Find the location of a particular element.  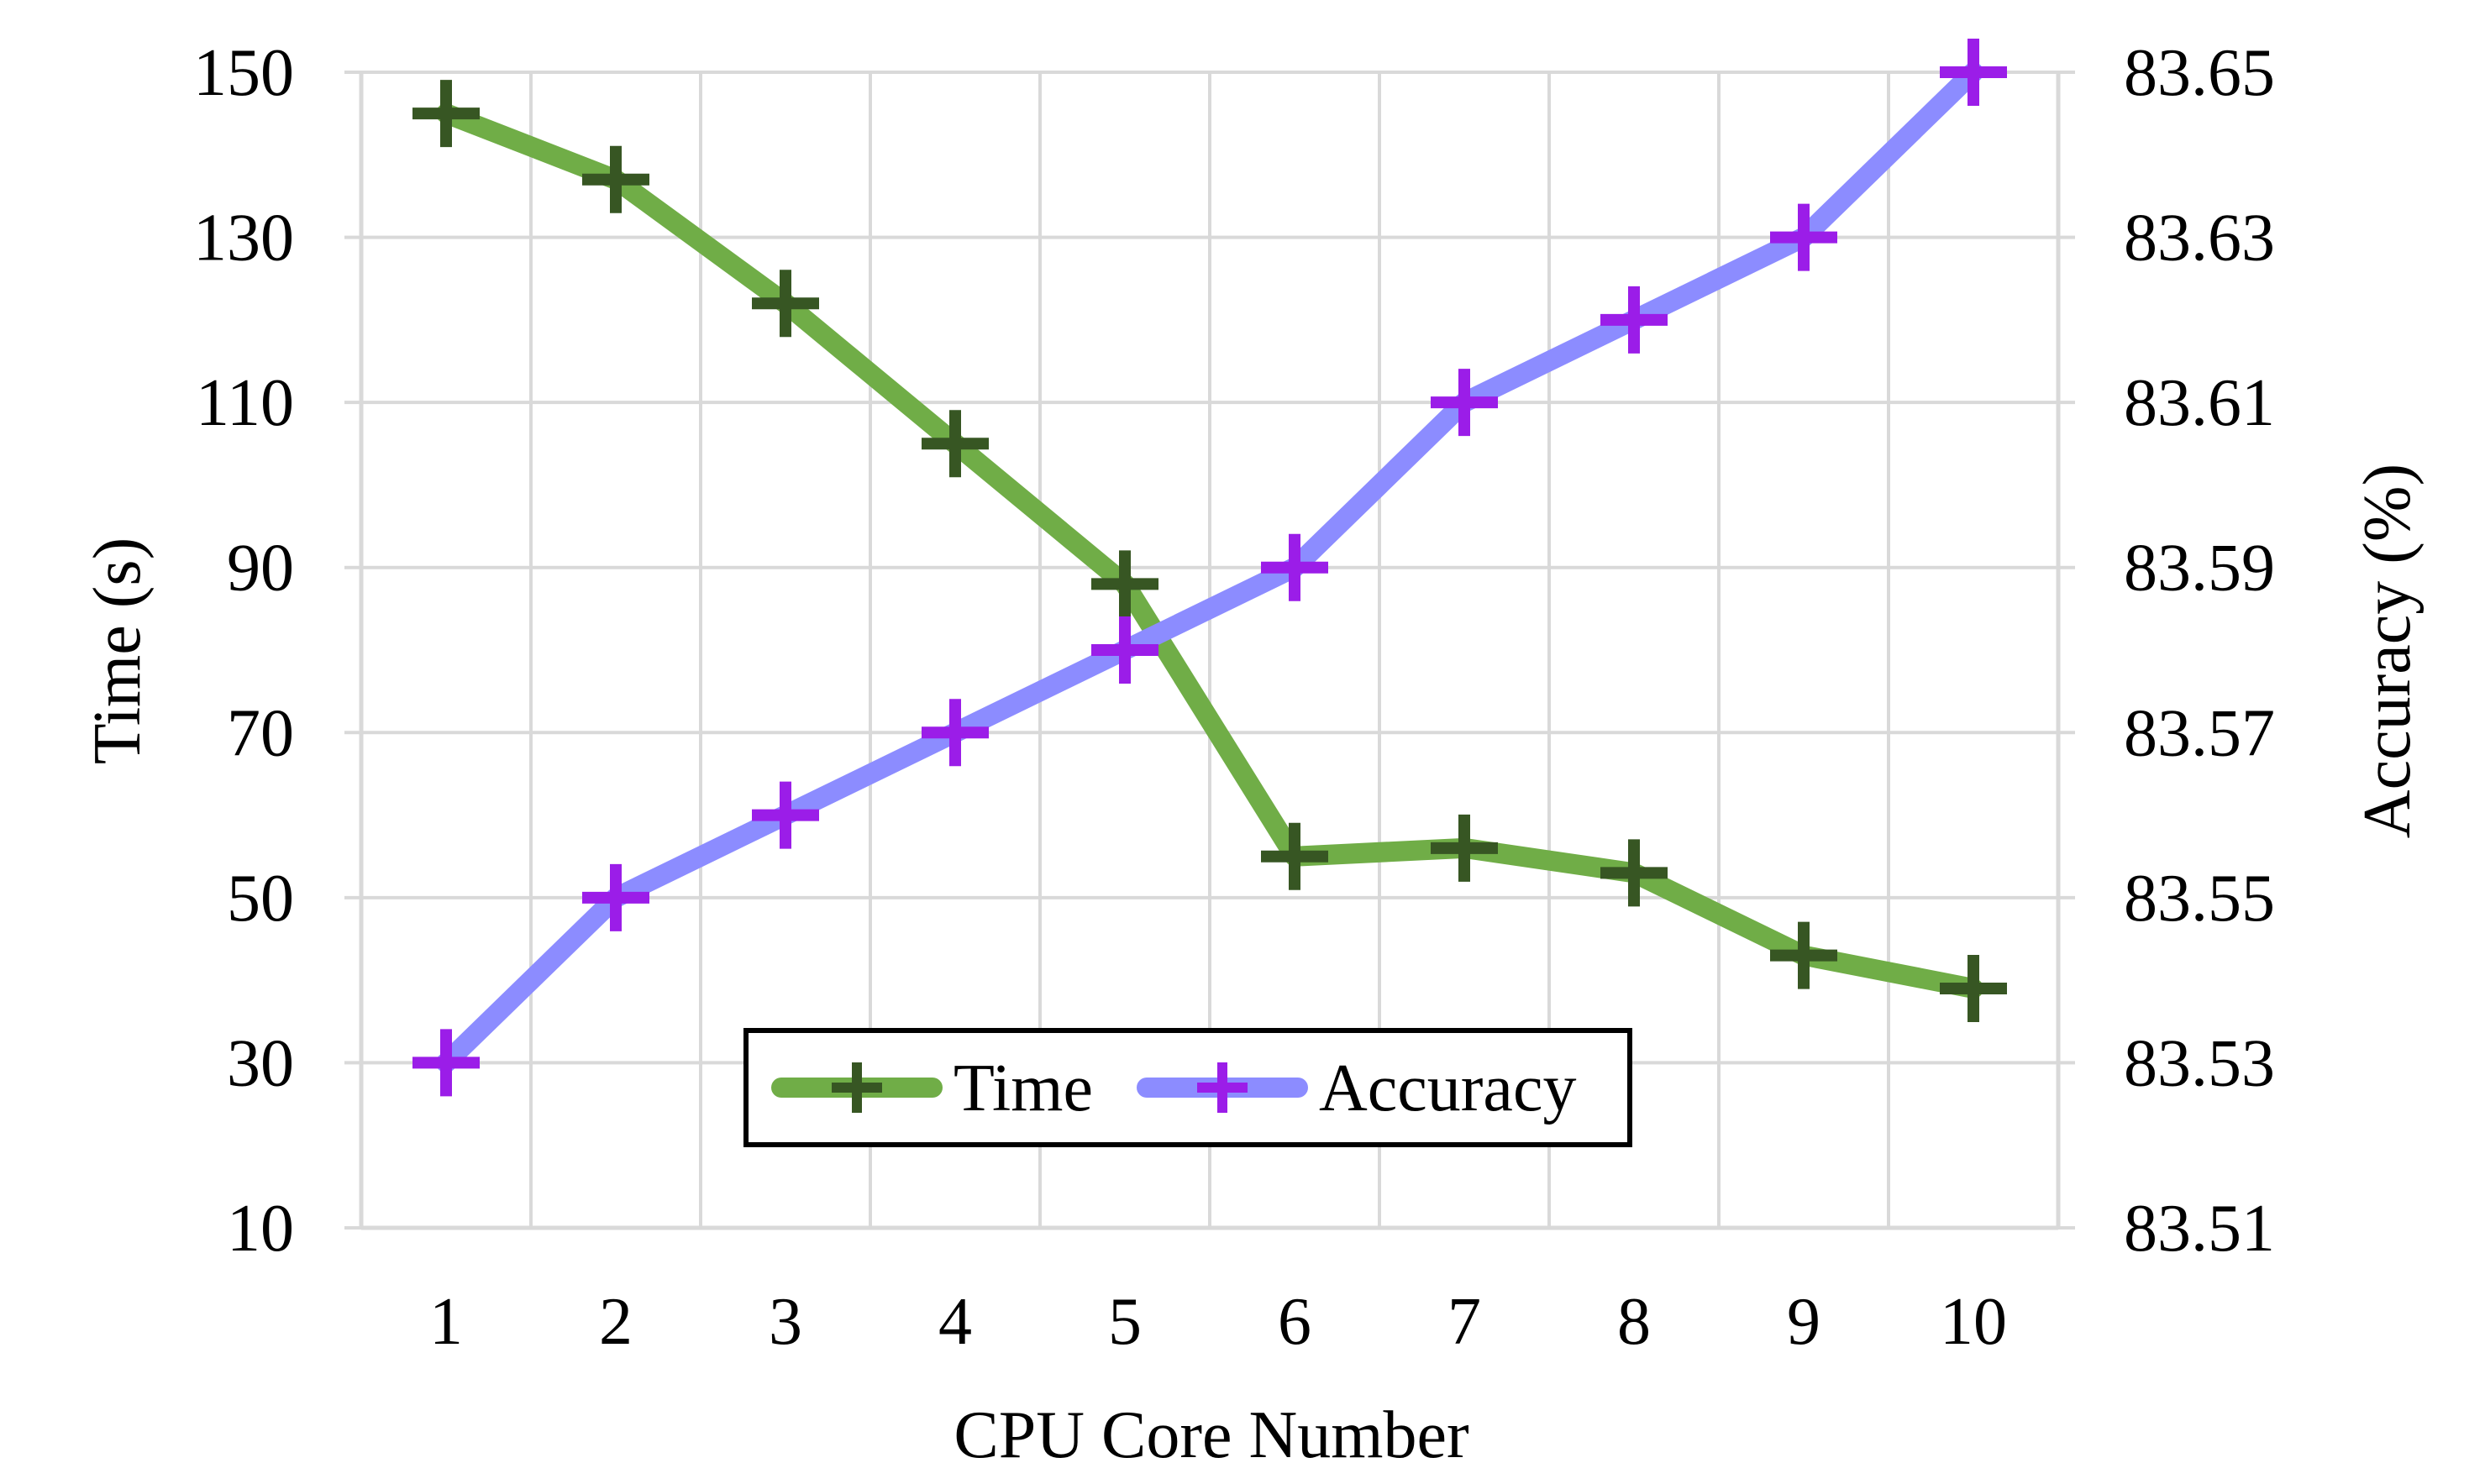

x-axis-title: CPU Core Number is located at coordinates (1211, 1435).